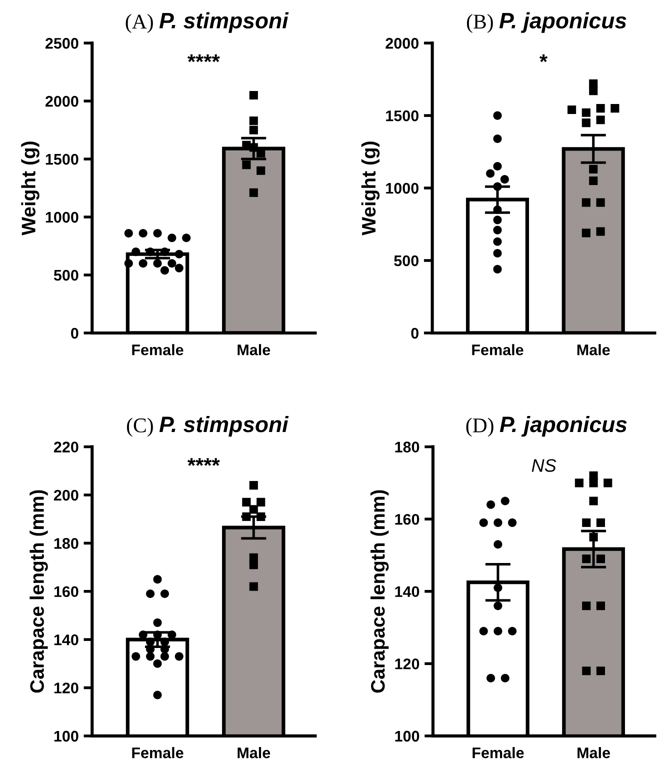 The image size is (658, 769). I want to click on annotation: NS, so click(544, 465).